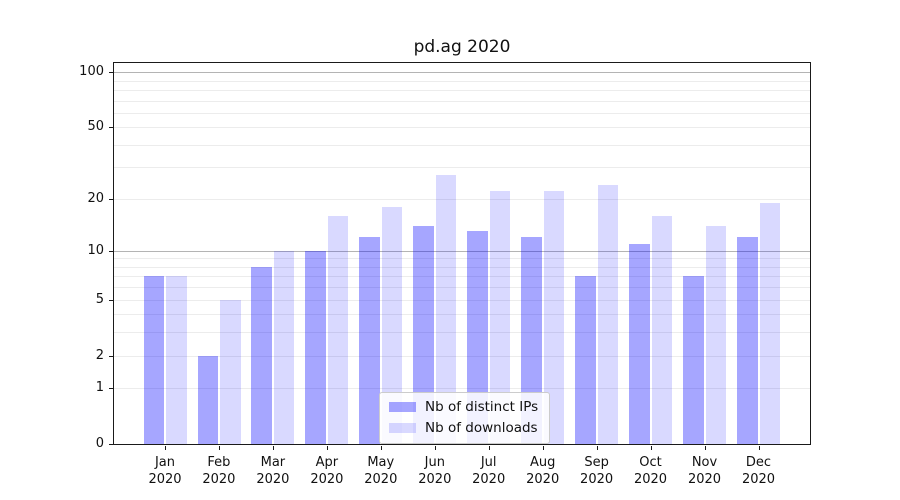 The image size is (900, 500). Describe the element at coordinates (597, 471) in the screenshot. I see `x-axis-tick-label: Sep 2020` at that location.